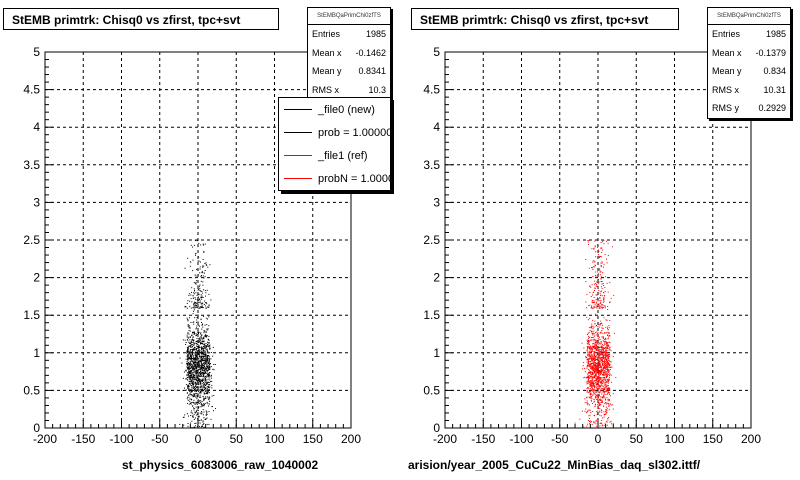 The width and height of the screenshot is (800, 480). Describe the element at coordinates (45, 439) in the screenshot. I see `x-tick-label: -200` at that location.